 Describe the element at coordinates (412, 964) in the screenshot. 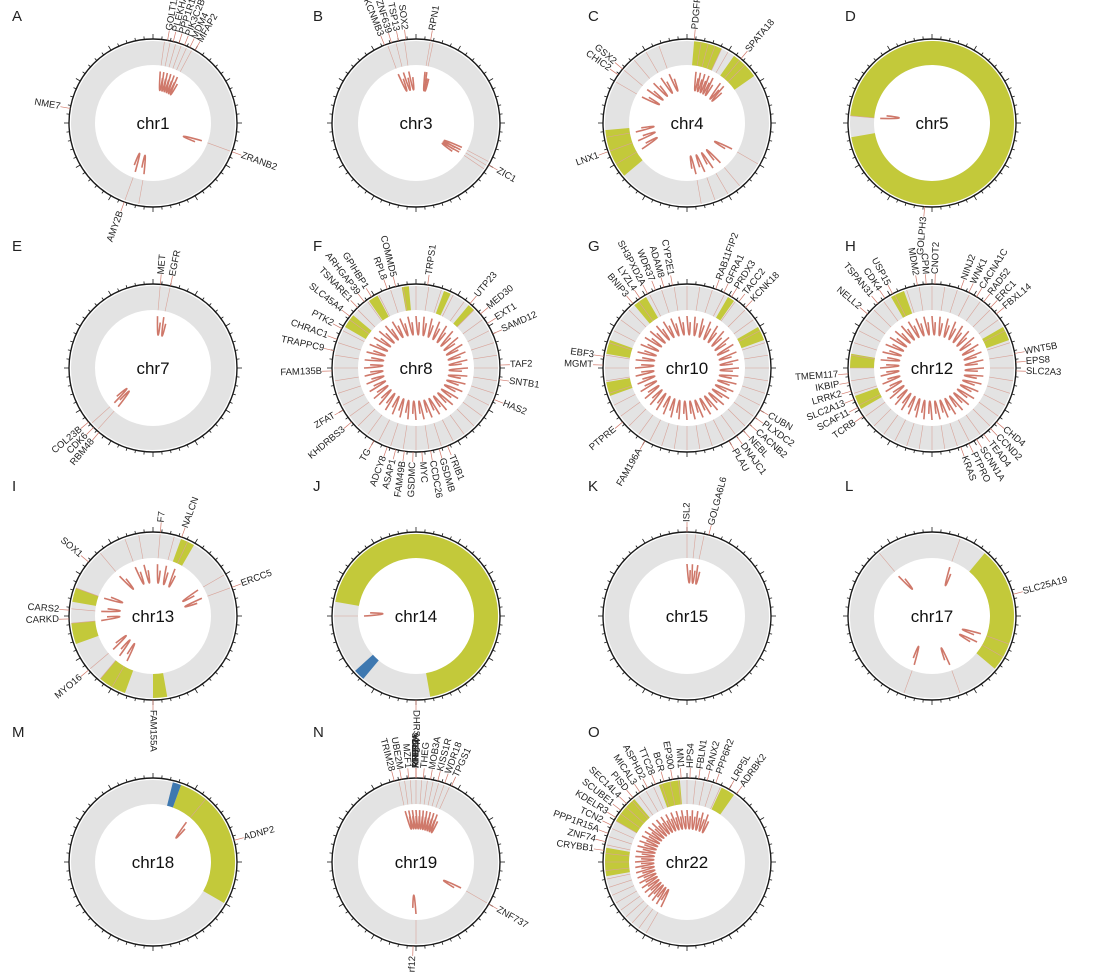

I see `gene-label: C19orf12` at that location.